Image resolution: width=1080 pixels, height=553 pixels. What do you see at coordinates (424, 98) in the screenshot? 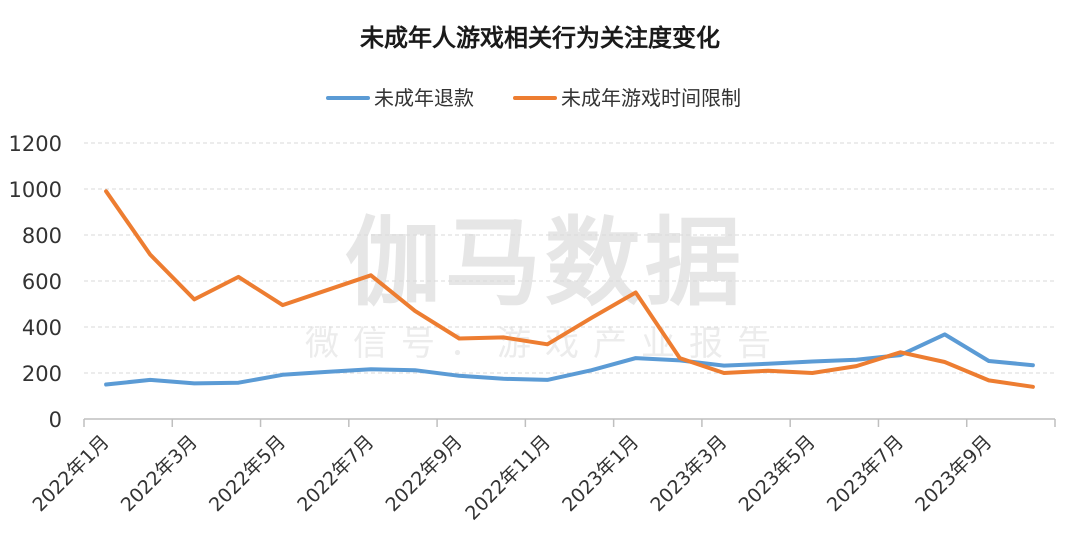
I see `legend-label-0: 未成年退款` at bounding box center [424, 98].